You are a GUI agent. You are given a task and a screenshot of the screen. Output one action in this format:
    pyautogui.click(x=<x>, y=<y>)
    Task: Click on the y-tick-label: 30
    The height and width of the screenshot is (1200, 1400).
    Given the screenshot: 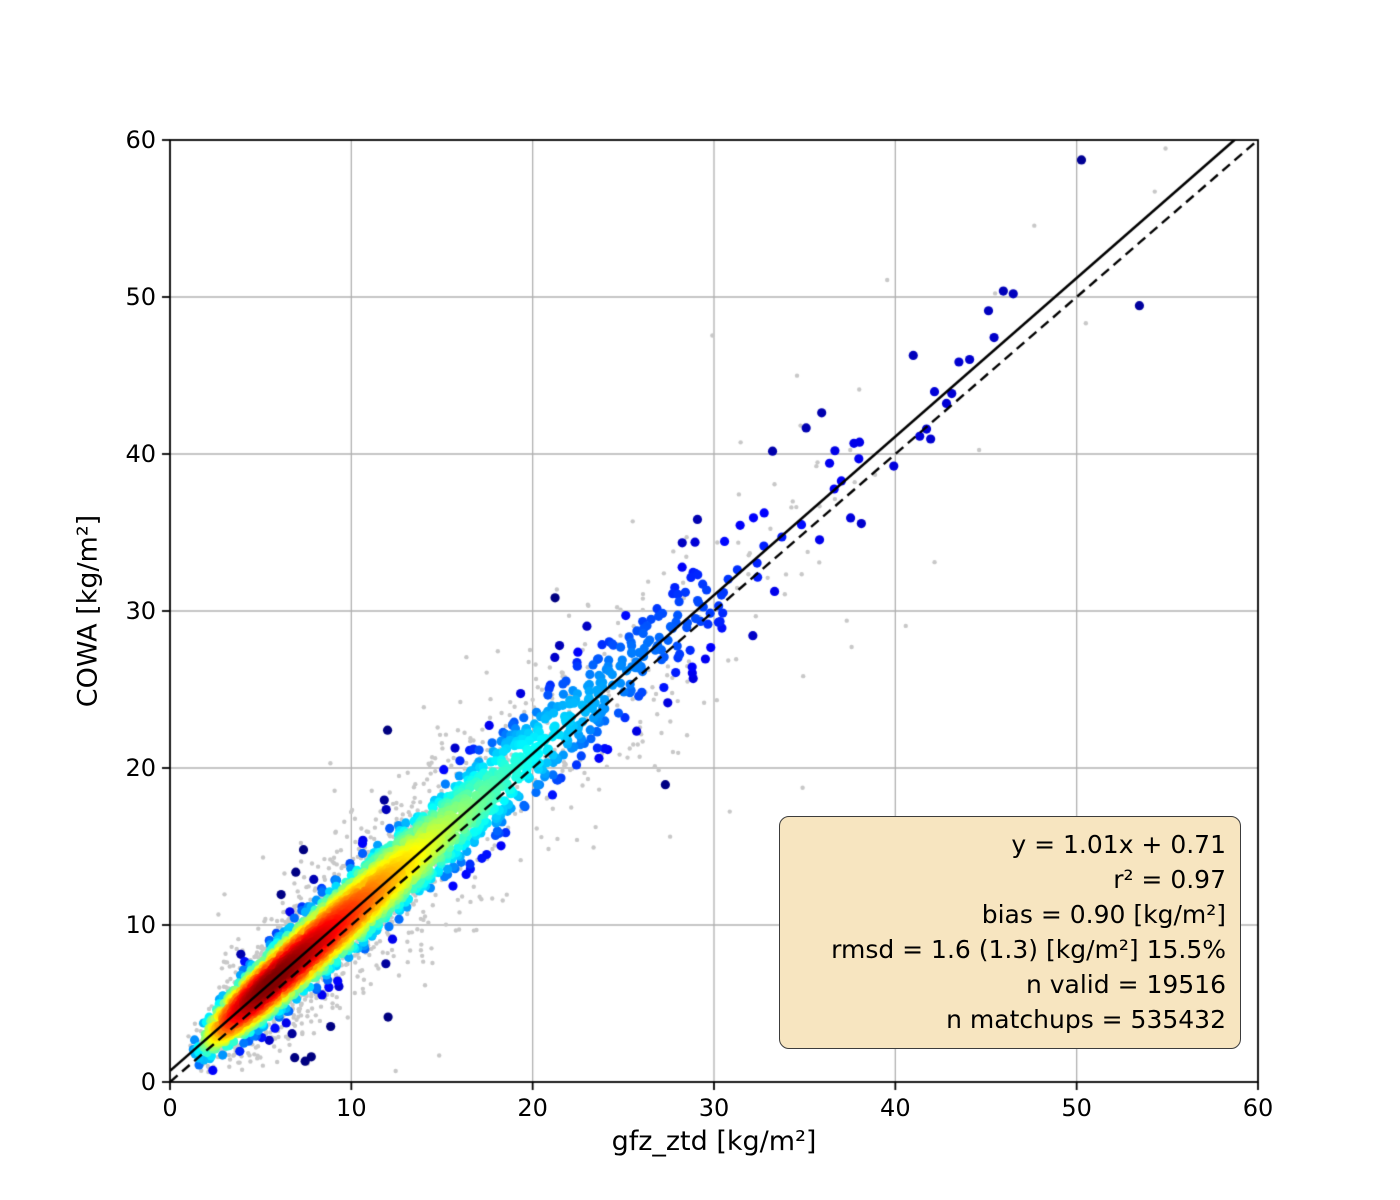 What is the action you would take?
    pyautogui.click(x=140, y=611)
    